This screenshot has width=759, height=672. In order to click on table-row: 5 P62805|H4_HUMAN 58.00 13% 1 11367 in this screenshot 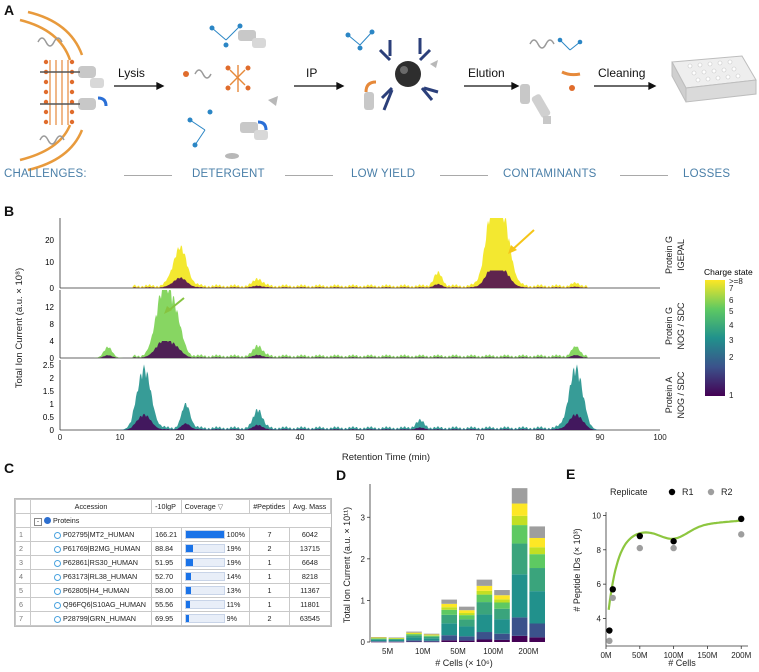, I will do `click(173, 590)`.